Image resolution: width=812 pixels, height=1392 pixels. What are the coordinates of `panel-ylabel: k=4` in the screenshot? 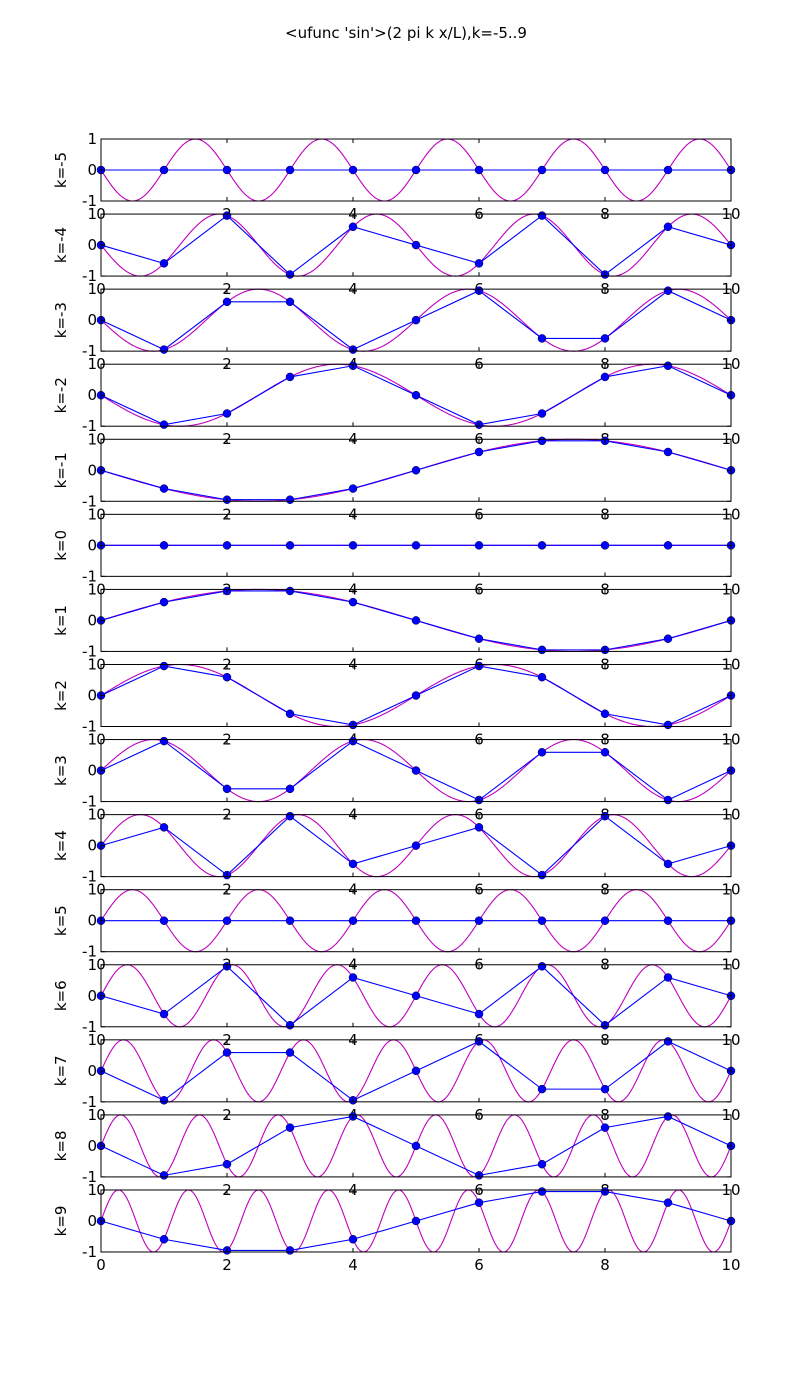 It's located at (61, 845).